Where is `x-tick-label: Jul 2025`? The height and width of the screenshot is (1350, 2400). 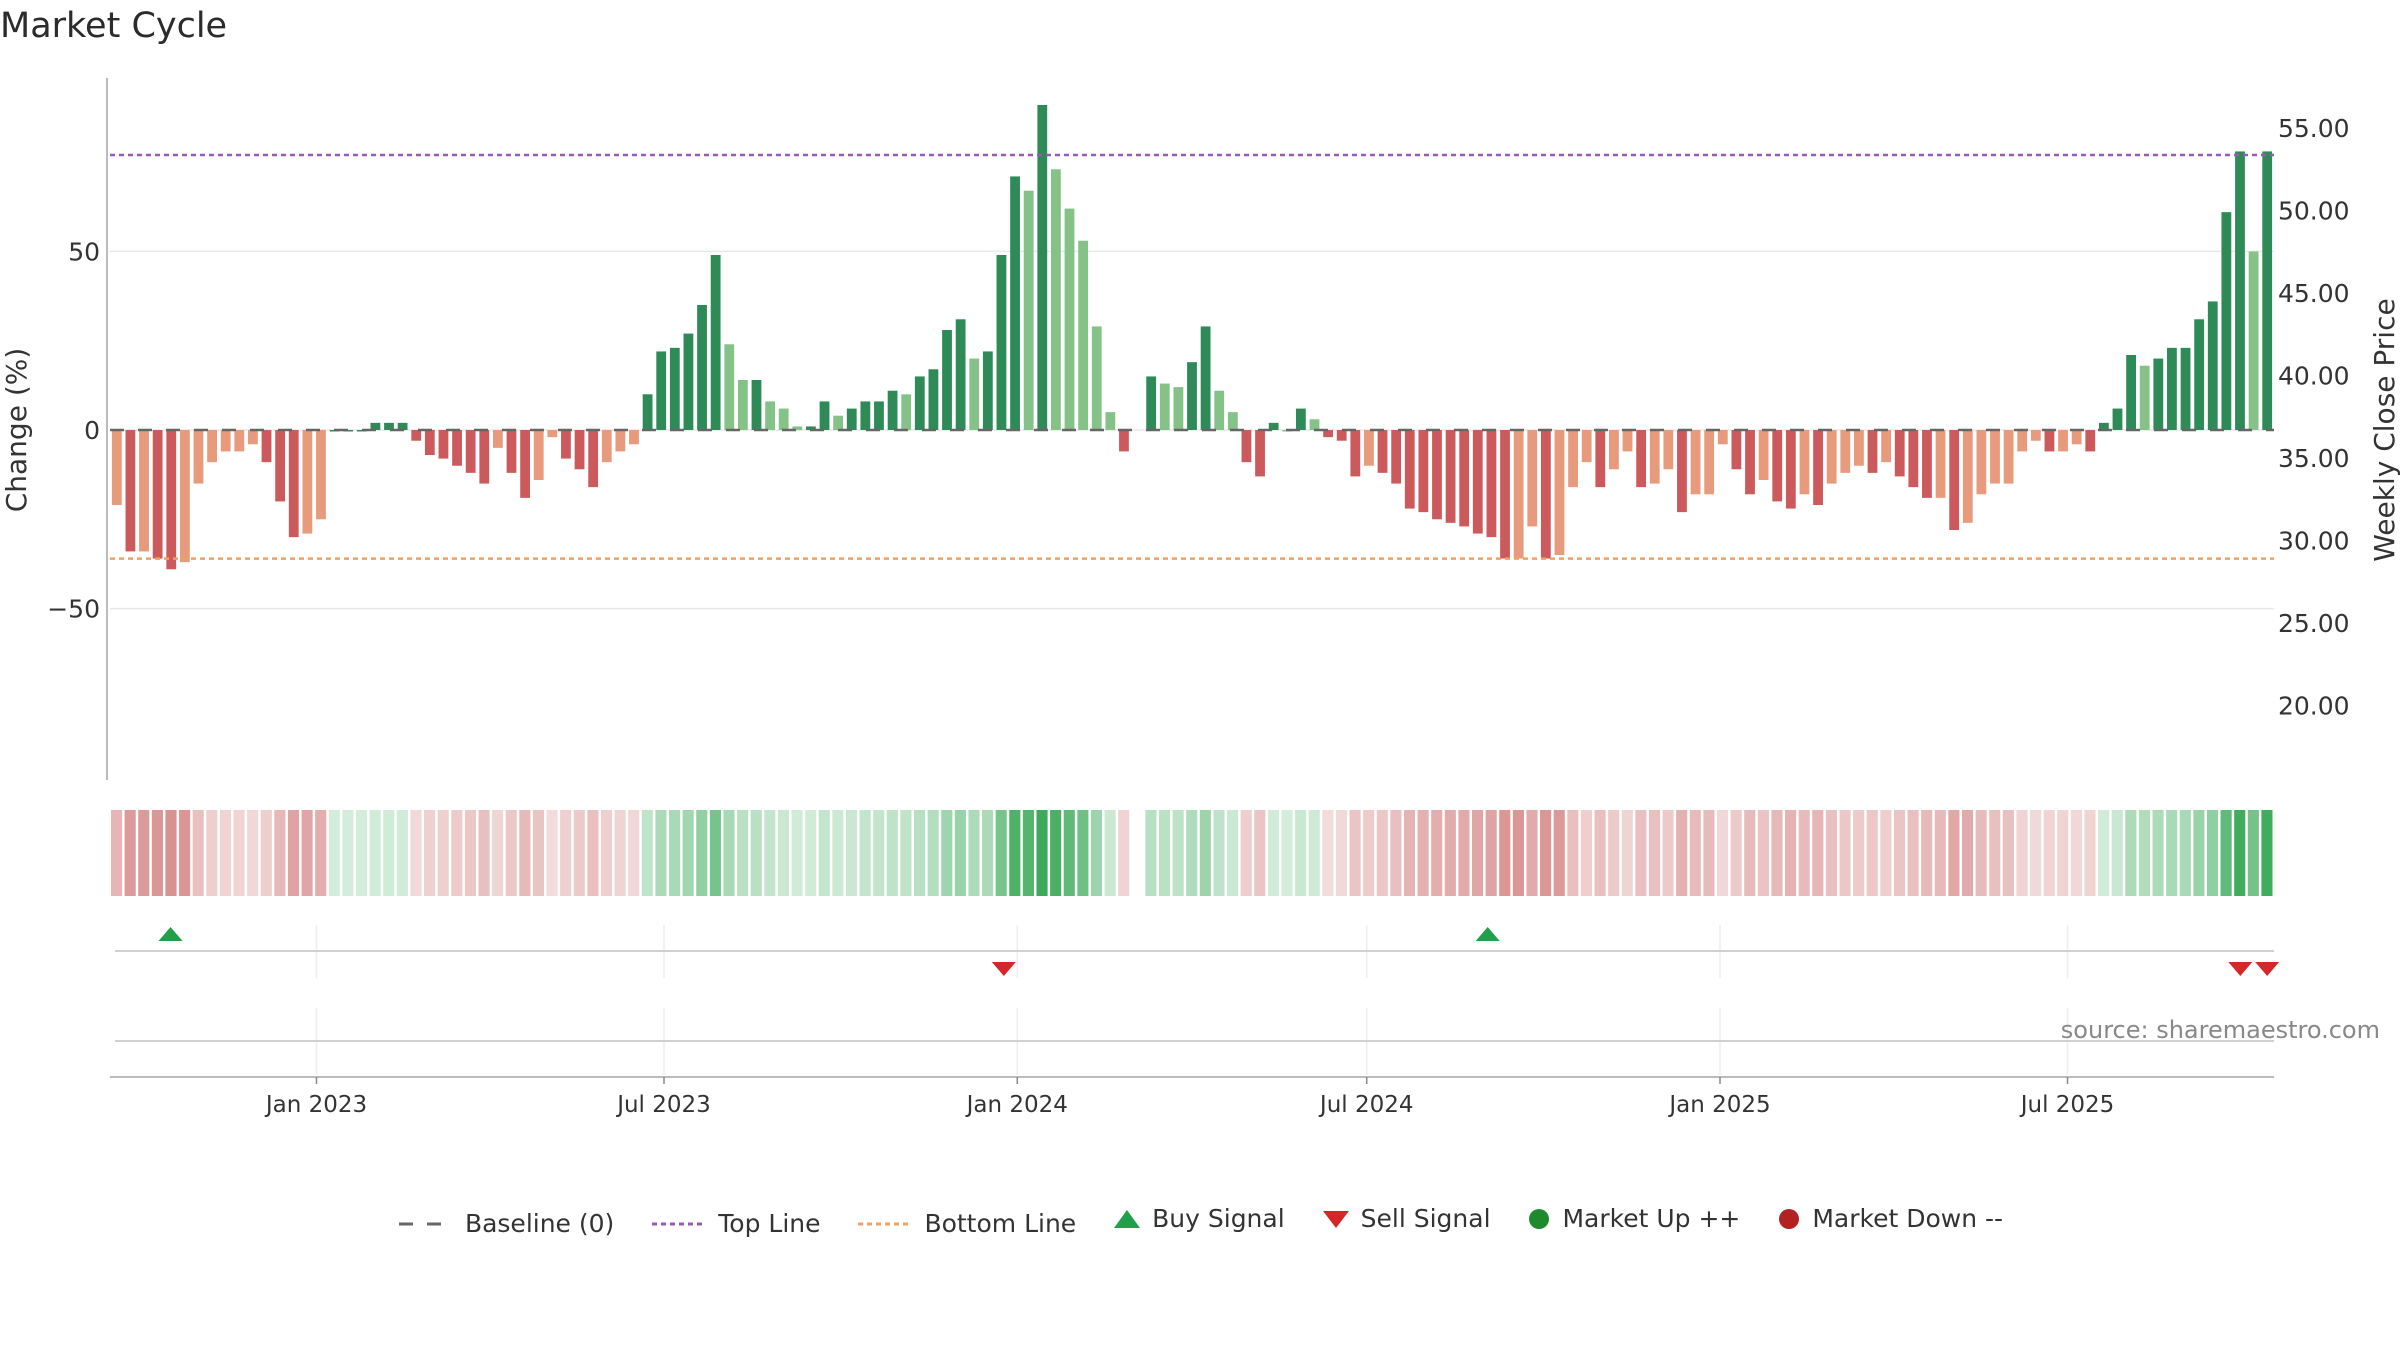 x-tick-label: Jul 2025 is located at coordinates (2067, 1105).